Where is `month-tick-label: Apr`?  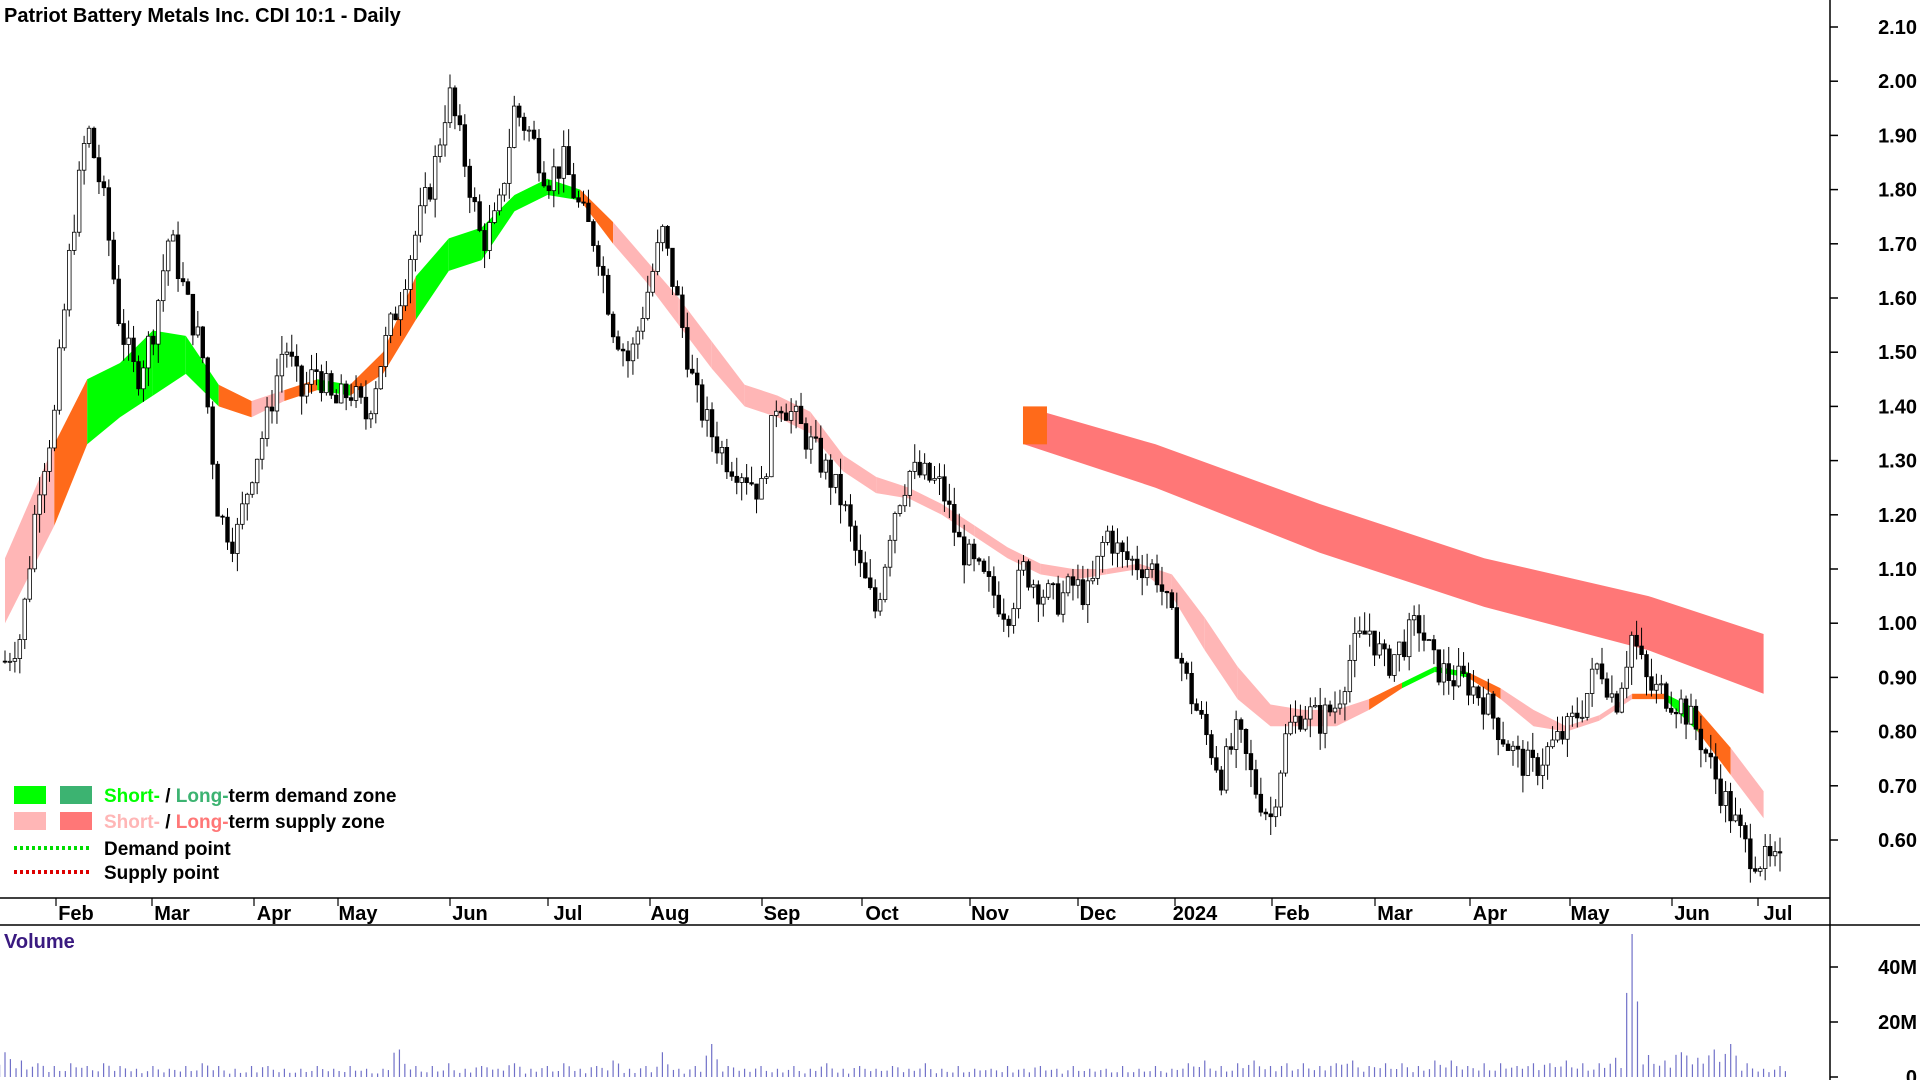
month-tick-label: Apr is located at coordinates (1490, 914).